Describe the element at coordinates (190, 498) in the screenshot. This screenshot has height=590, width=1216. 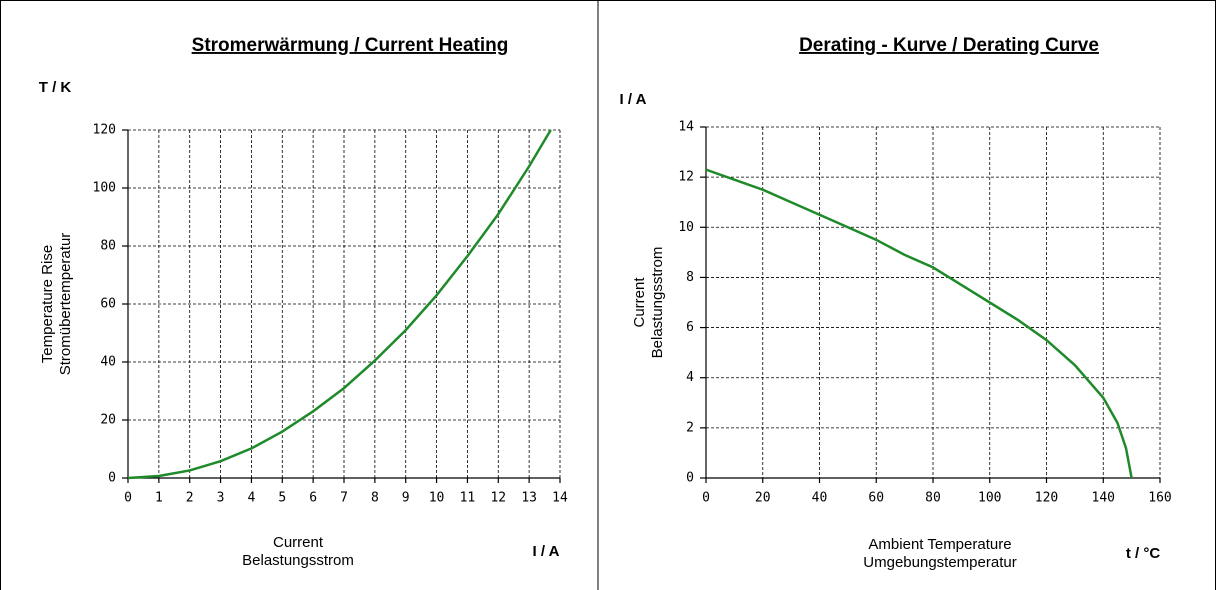
I see `x-tick-label: 2` at that location.